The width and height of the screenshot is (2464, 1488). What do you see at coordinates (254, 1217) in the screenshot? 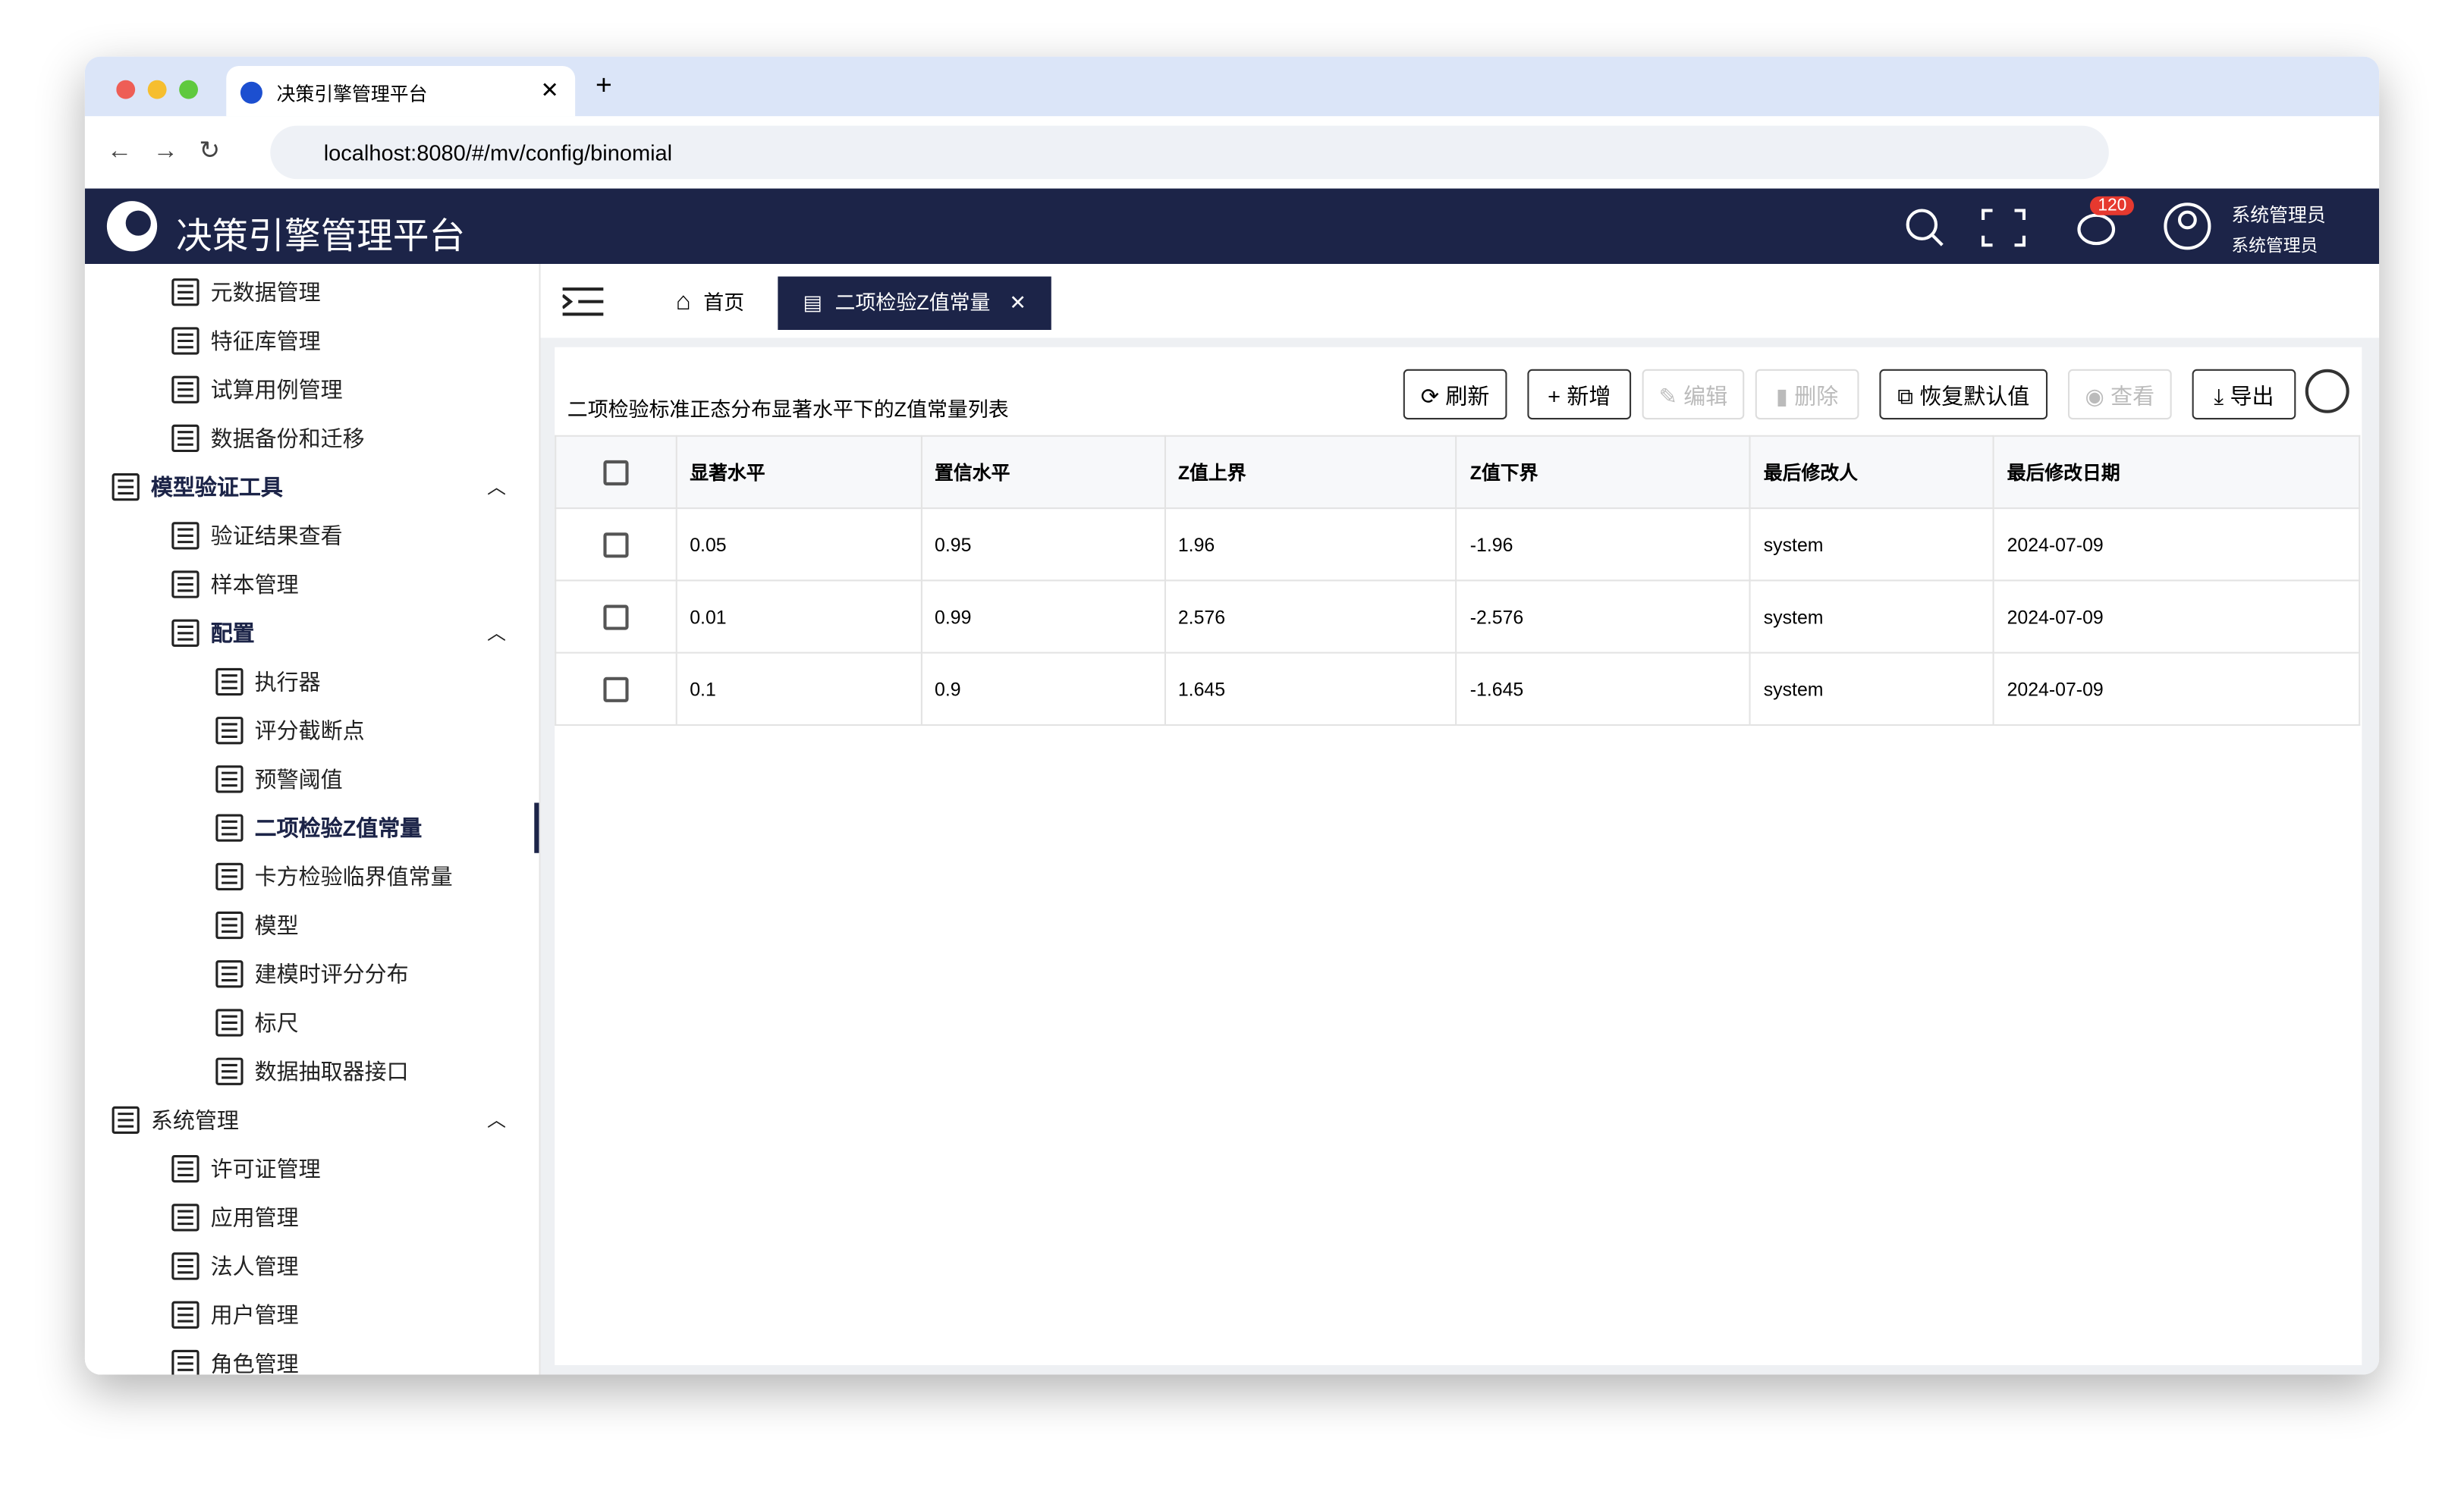
I see `menu-label: 应用管理` at bounding box center [254, 1217].